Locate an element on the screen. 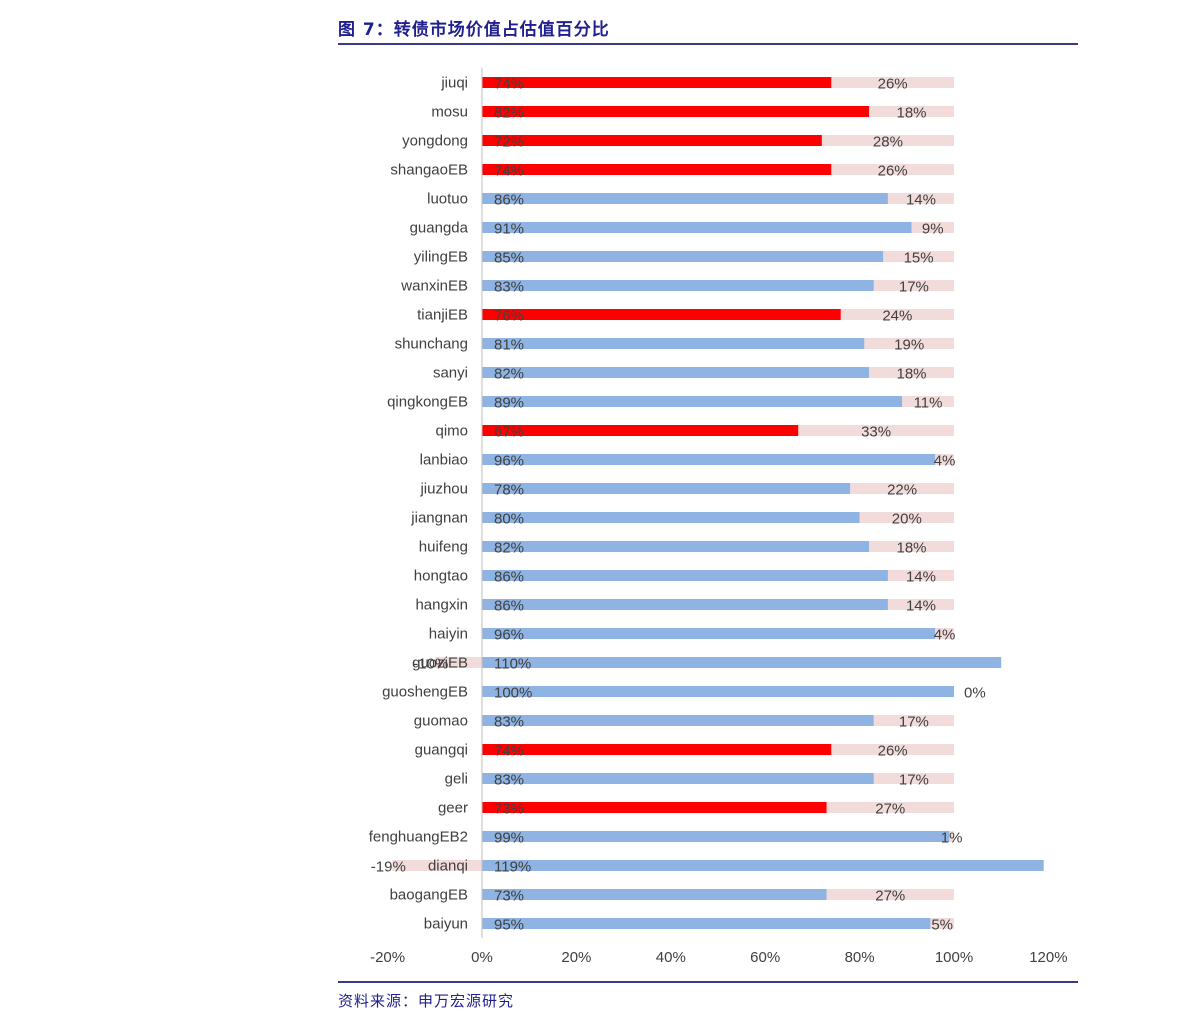  x-tick-label: 40% is located at coordinates (671, 957).